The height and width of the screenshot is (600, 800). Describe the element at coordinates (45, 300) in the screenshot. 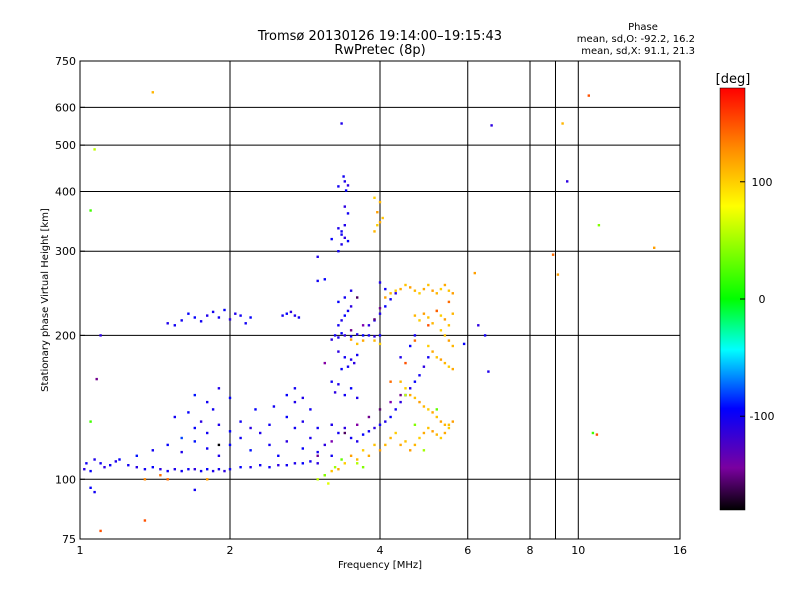

I see `y-axis-label: Stationary phase Virtual Height [km]` at that location.